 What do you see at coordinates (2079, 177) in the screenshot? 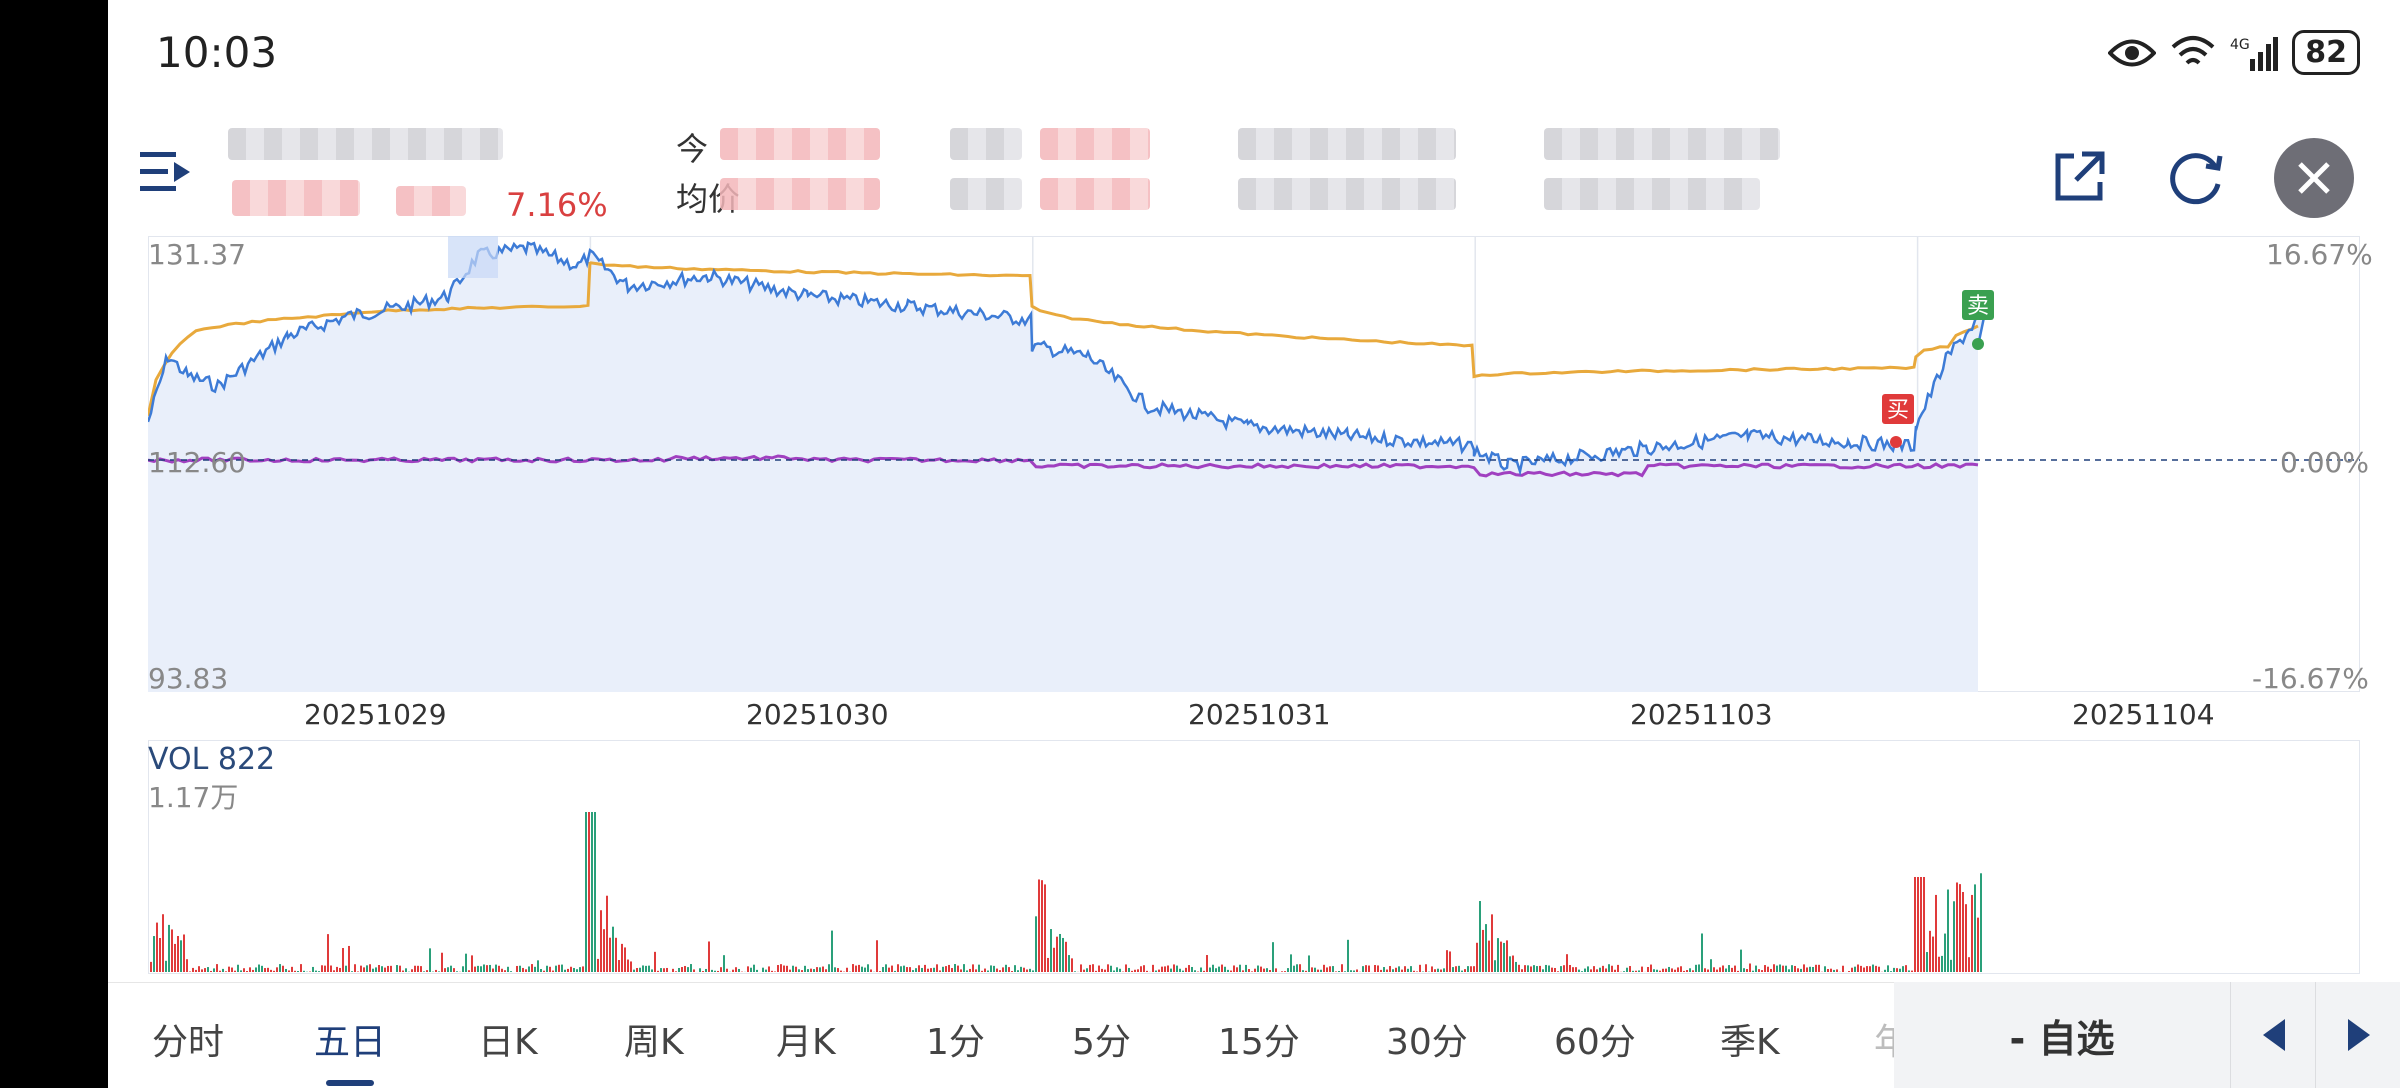
I see `share-external-icon` at bounding box center [2079, 177].